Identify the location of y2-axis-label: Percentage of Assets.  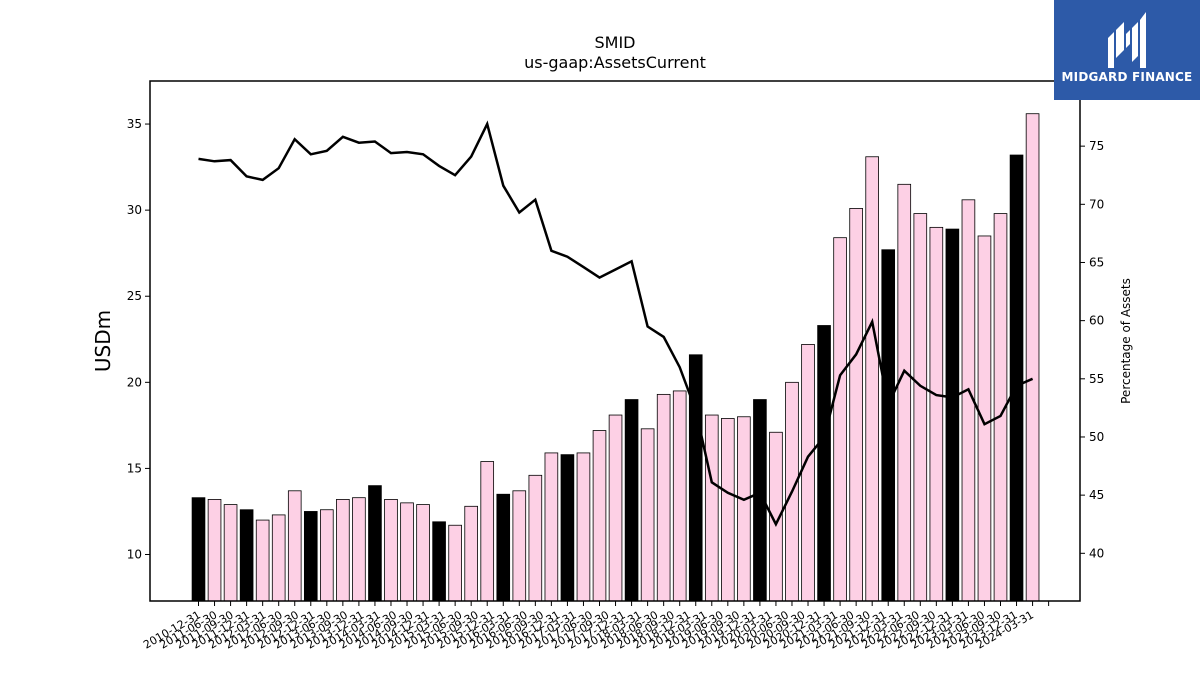
(1126, 341).